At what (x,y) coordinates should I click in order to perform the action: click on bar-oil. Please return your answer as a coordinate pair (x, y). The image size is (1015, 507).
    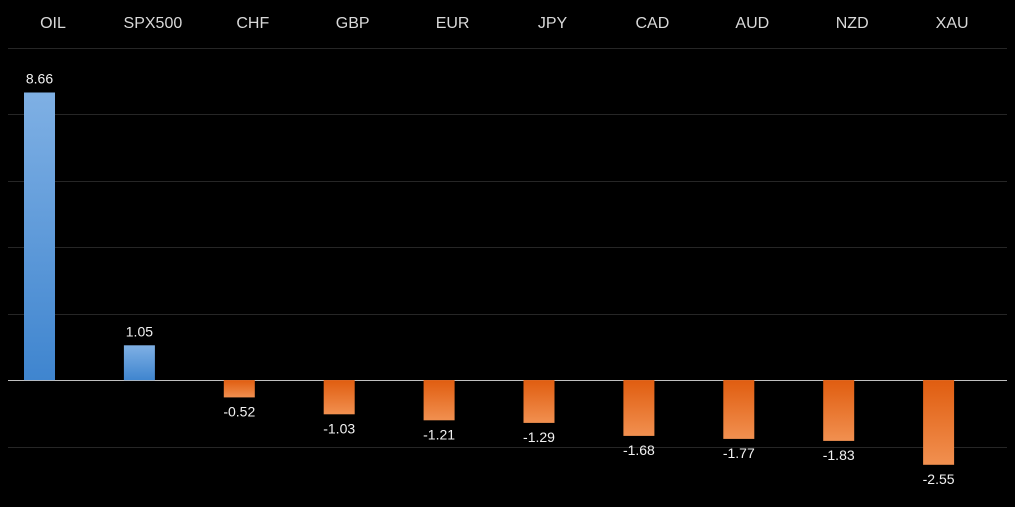
    Looking at the image, I should click on (39, 236).